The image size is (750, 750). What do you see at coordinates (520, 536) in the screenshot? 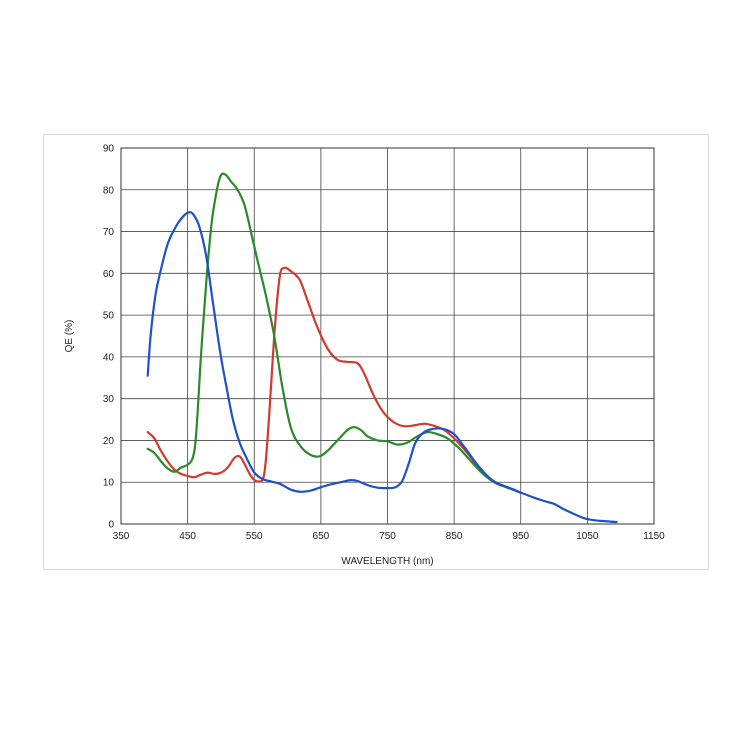
I see `x-tick-label: 950` at bounding box center [520, 536].